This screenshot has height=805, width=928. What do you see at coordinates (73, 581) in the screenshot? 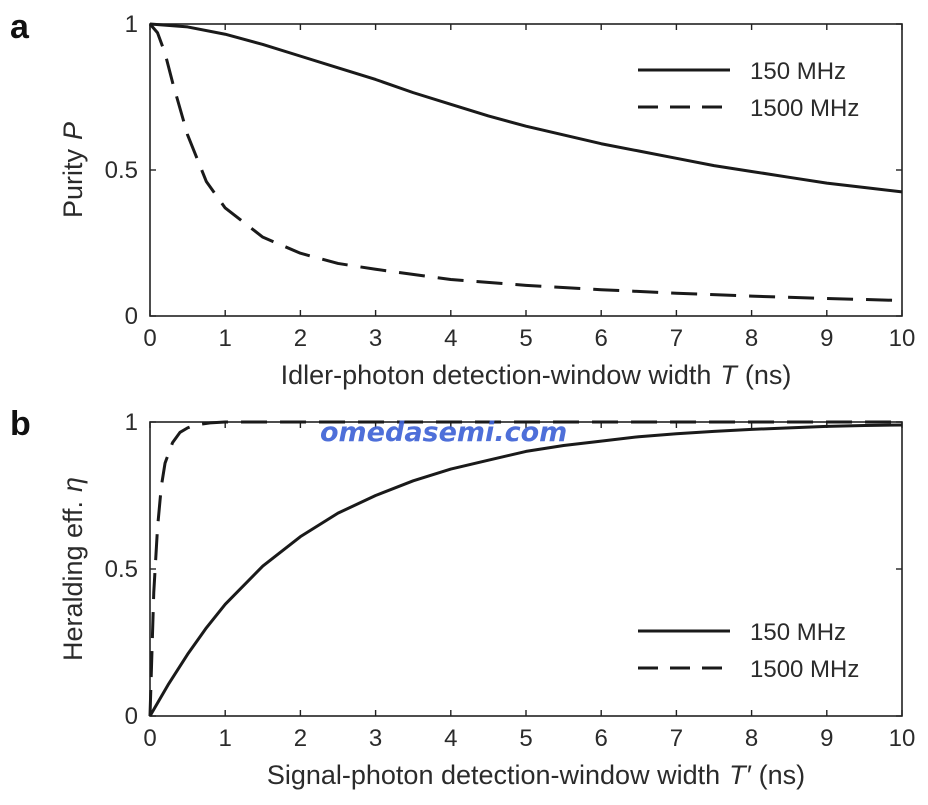
I see `y-axis-label-text: Heralding eff.` at bounding box center [73, 581].